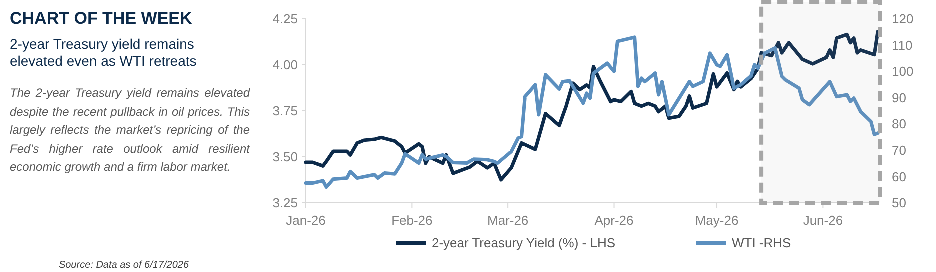  What do you see at coordinates (762, 243) in the screenshot?
I see `legend-label: WTI -RHS` at bounding box center [762, 243].